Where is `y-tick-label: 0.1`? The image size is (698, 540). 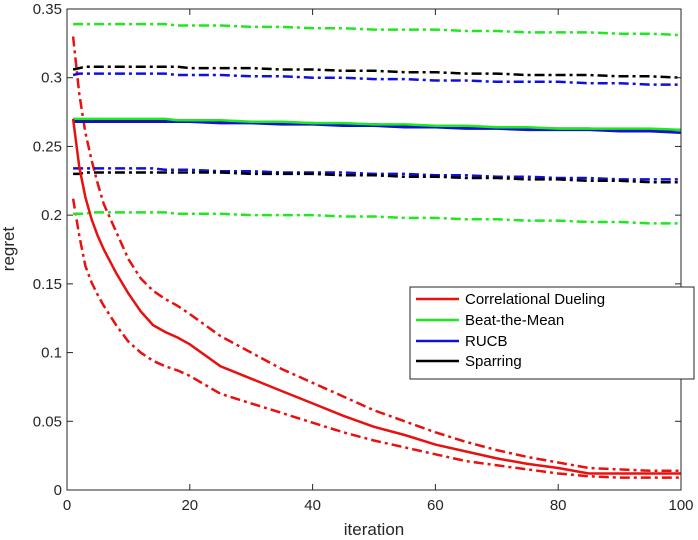
y-tick-label: 0.1 is located at coordinates (51, 353).